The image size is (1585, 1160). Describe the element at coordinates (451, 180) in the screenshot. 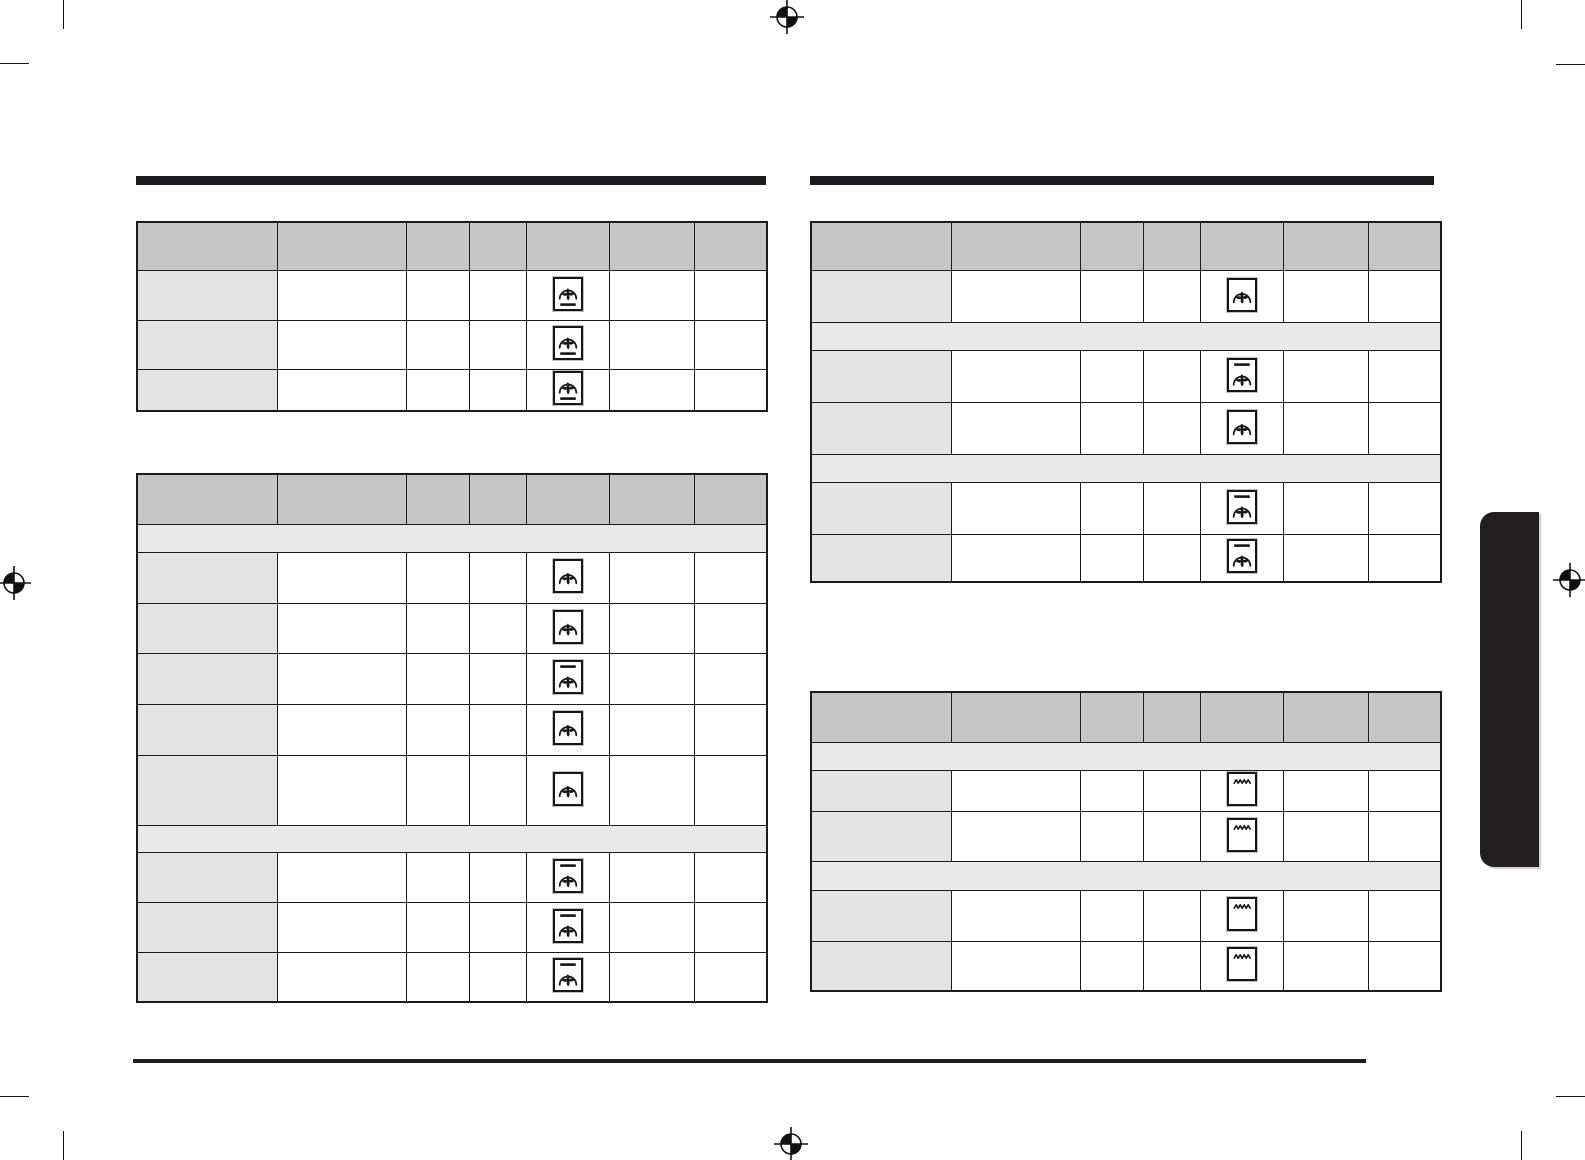

I see `section-title-bar` at that location.